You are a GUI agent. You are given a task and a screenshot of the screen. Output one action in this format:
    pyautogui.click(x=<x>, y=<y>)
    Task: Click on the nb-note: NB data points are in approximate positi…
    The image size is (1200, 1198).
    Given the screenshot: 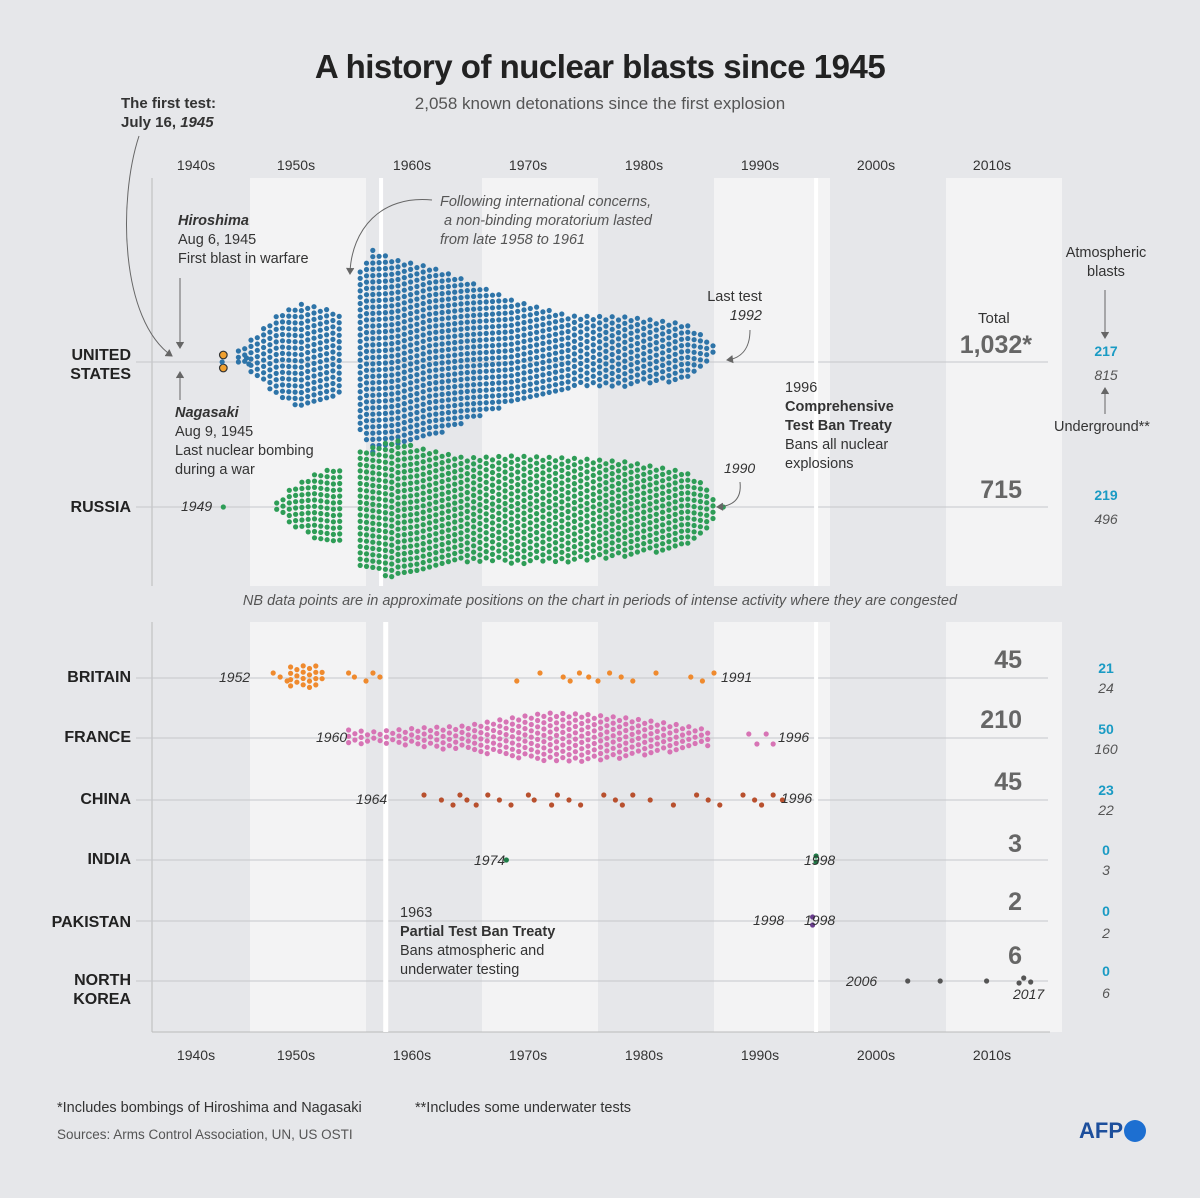 What is the action you would take?
    pyautogui.click(x=600, y=601)
    